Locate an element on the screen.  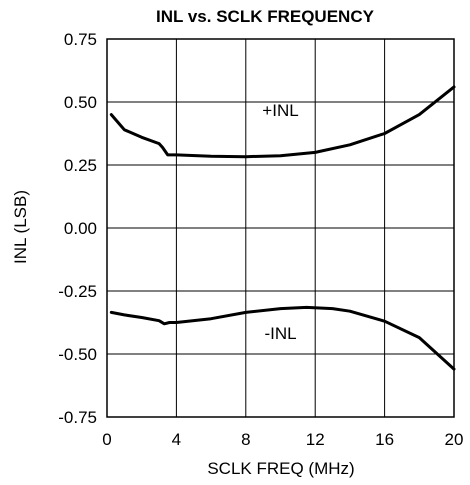
y-tick-label: 0.50 is located at coordinates (80, 102).